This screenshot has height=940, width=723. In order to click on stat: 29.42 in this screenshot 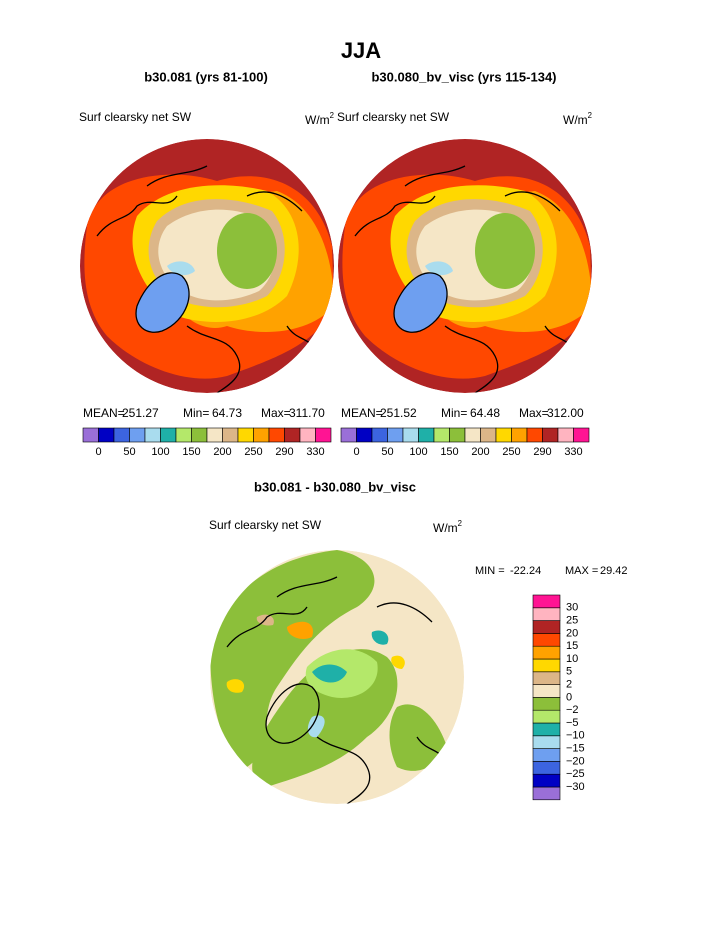, I will do `click(614, 571)`.